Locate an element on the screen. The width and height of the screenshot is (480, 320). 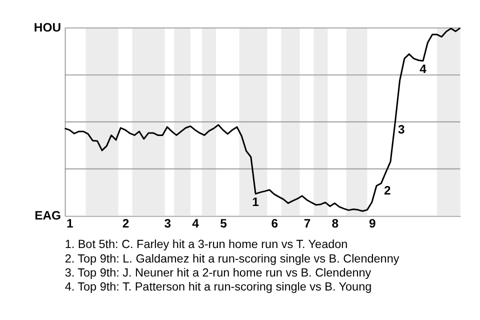
x-tick-label: 8 is located at coordinates (335, 223).